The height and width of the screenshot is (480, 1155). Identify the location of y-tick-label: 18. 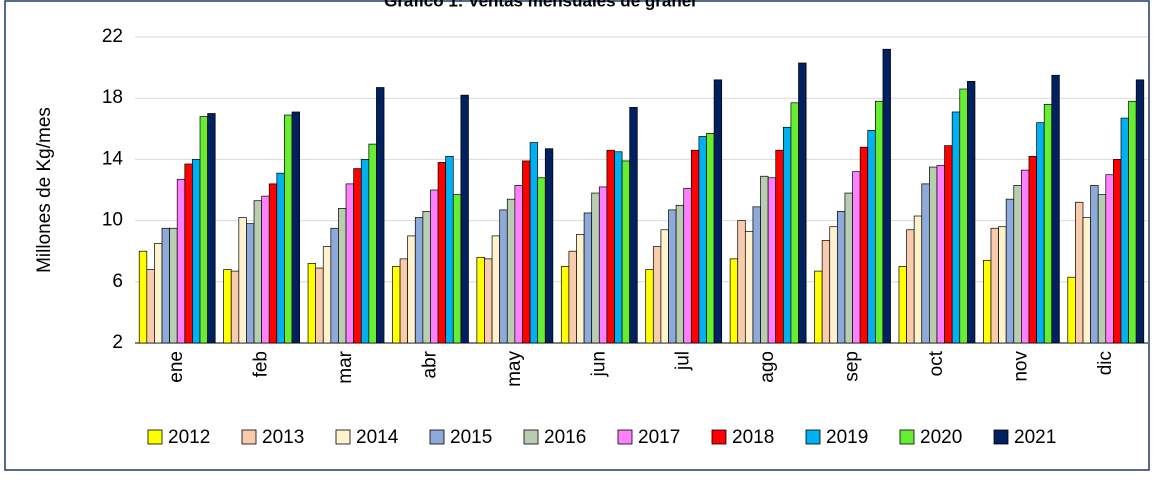
(112, 97).